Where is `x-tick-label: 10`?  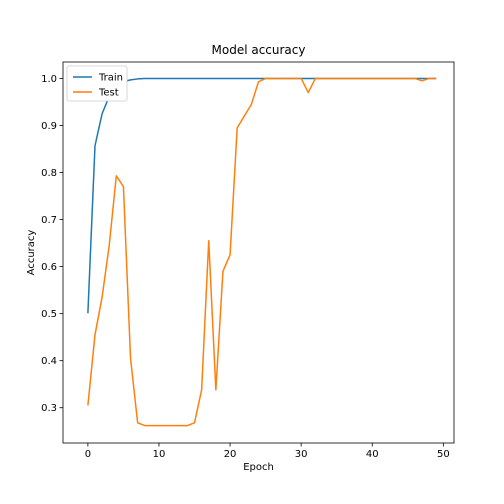
x-tick-label: 10 is located at coordinates (159, 454).